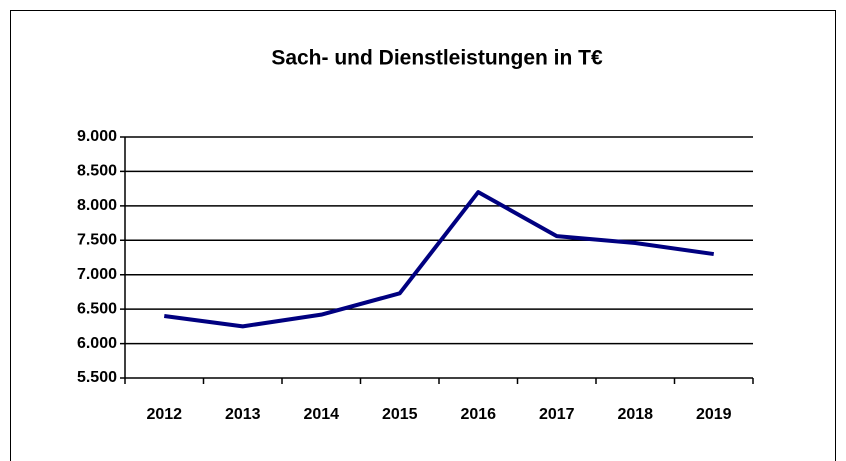 The height and width of the screenshot is (461, 846). I want to click on y-tick-label: 8.500, so click(97, 171).